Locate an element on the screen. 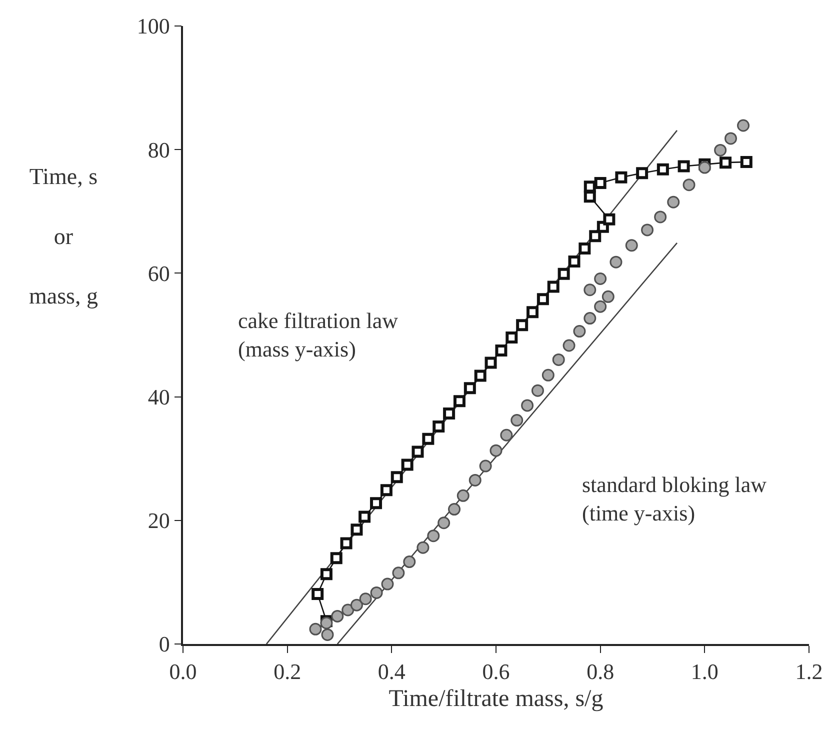  x-axis-title: Time/filtrate mass, s/g is located at coordinates (496, 699).